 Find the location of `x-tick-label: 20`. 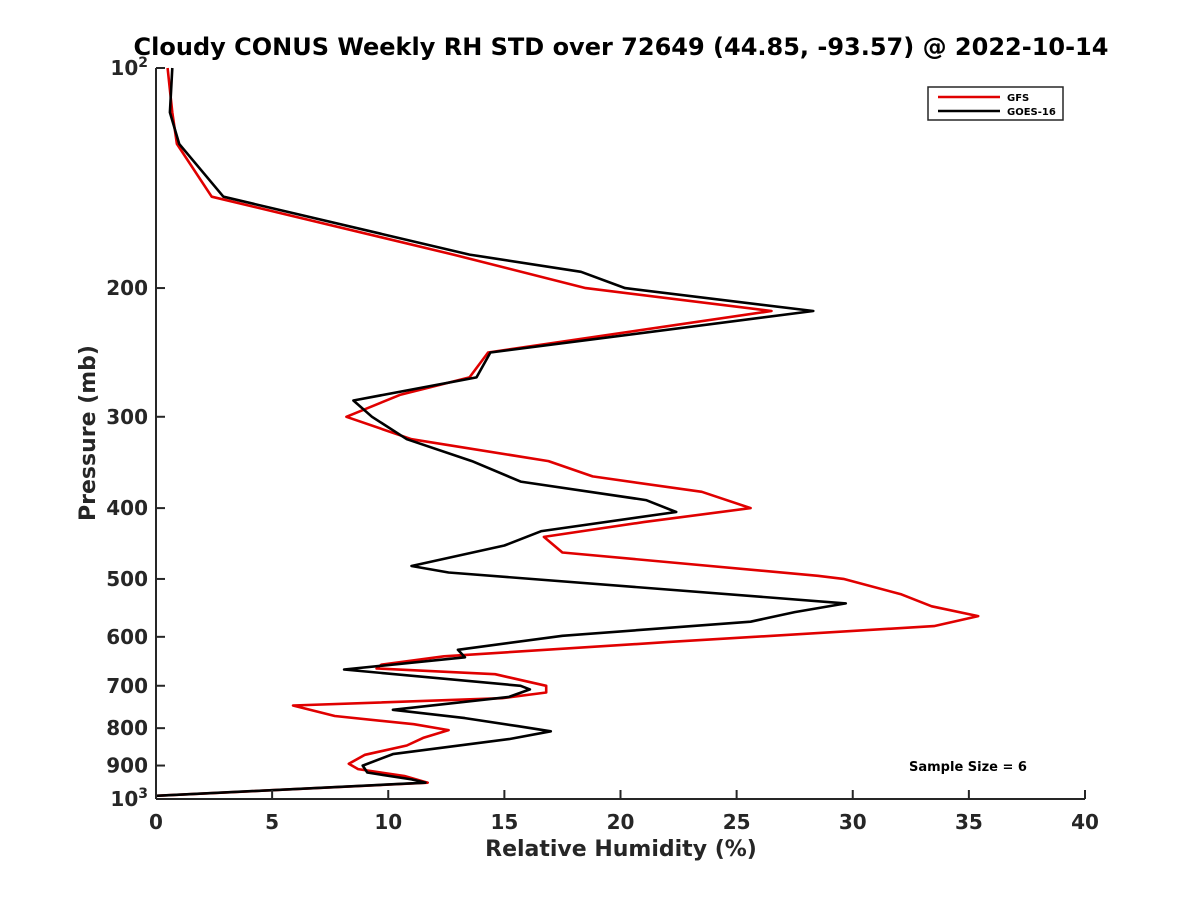

x-tick-label: 20 is located at coordinates (621, 822).